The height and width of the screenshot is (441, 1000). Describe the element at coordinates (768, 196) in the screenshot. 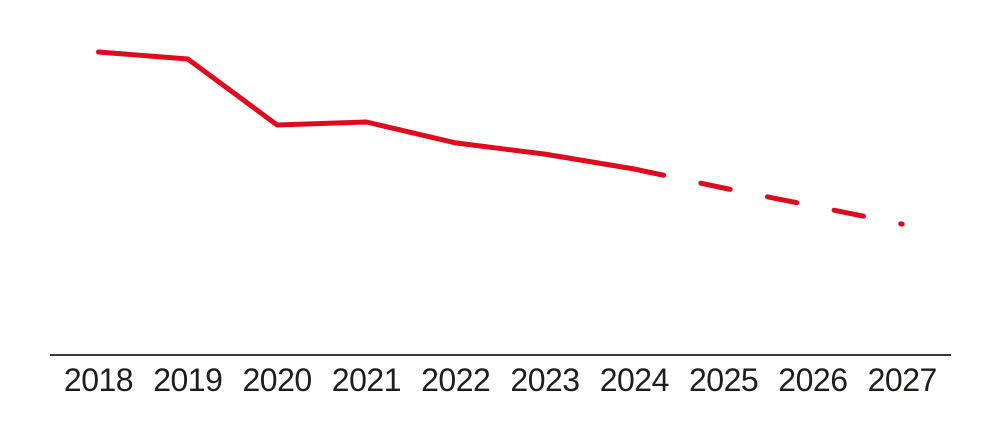

I see `series-line-forecast-2024-2027` at that location.